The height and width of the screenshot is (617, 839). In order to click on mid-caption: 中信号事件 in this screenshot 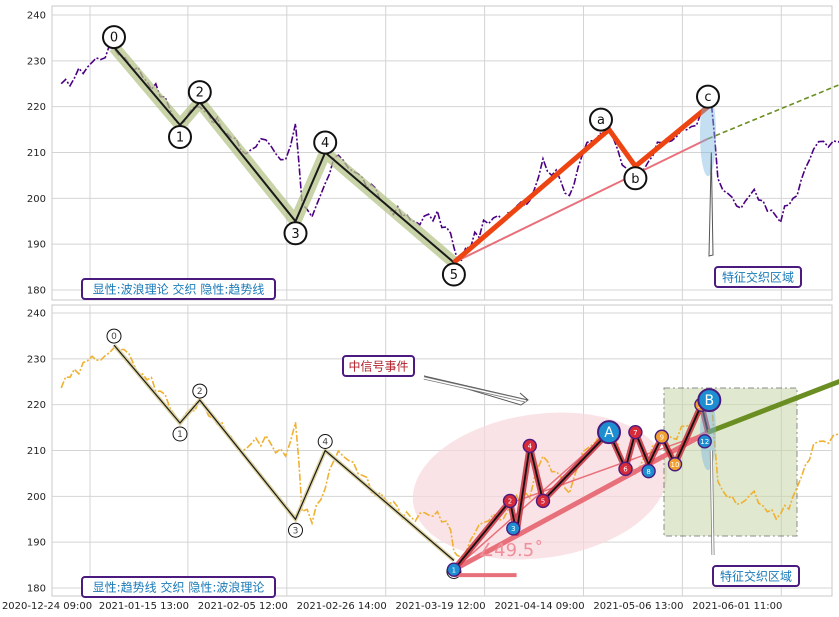, I will do `click(378, 366)`.